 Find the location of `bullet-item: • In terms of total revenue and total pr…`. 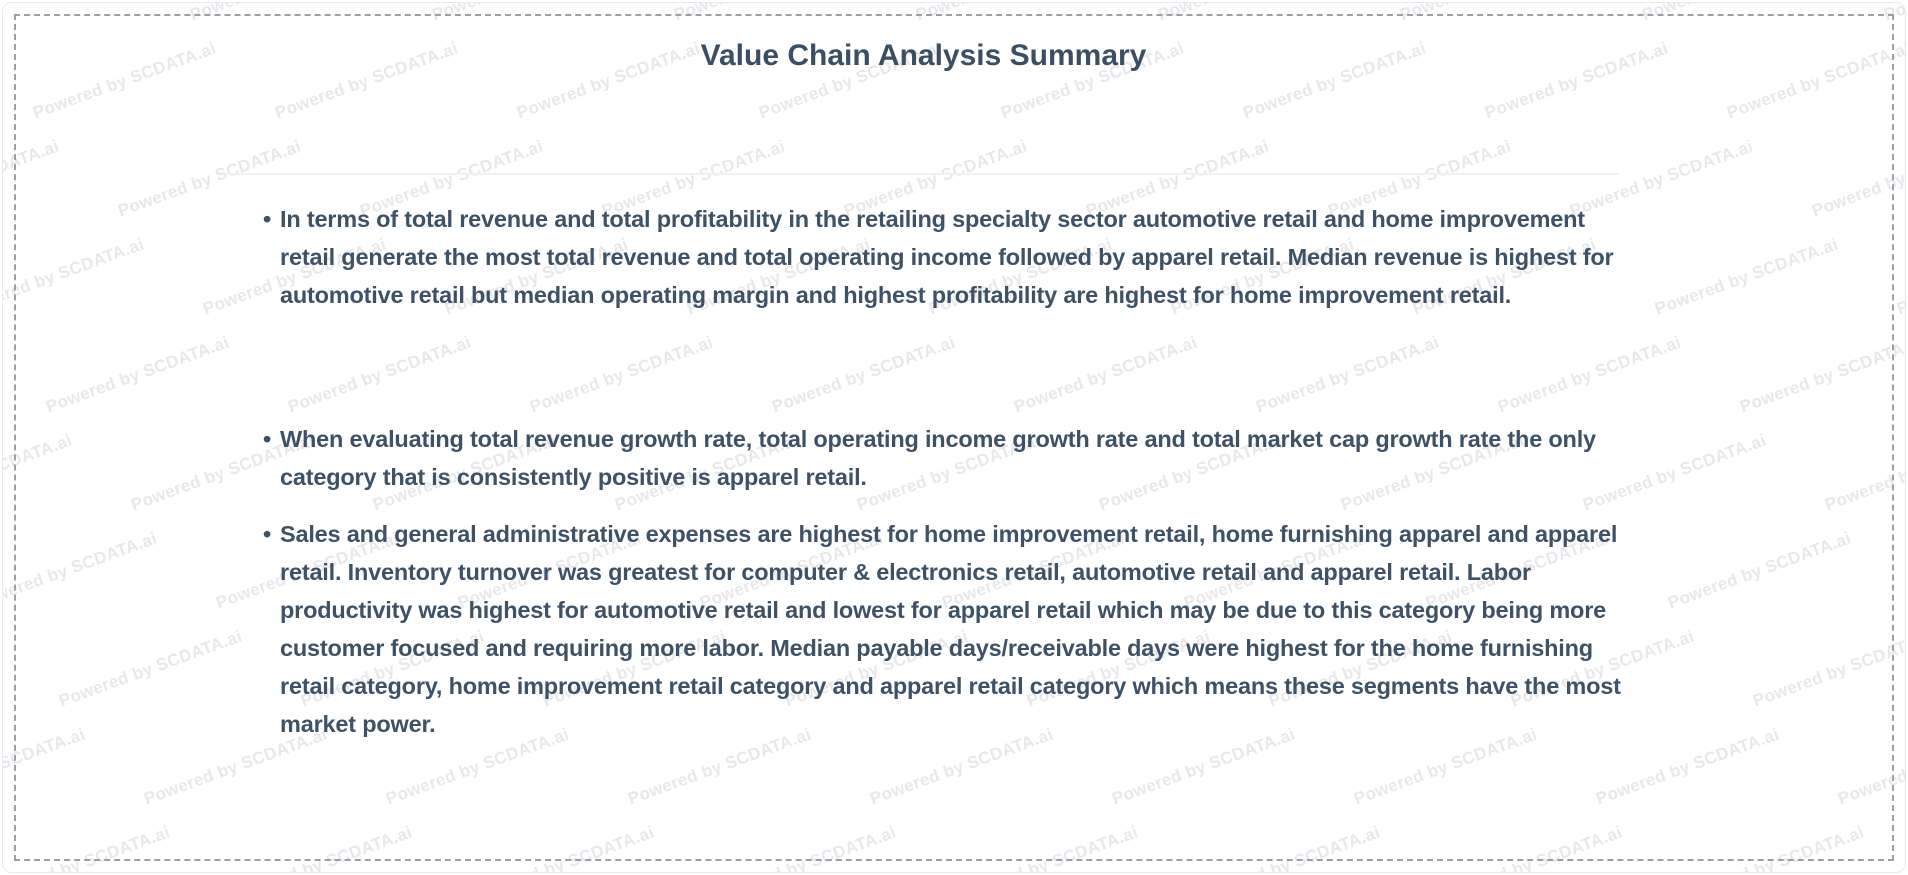

bullet-item: • In terms of total revenue and total pr… is located at coordinates (923, 257).